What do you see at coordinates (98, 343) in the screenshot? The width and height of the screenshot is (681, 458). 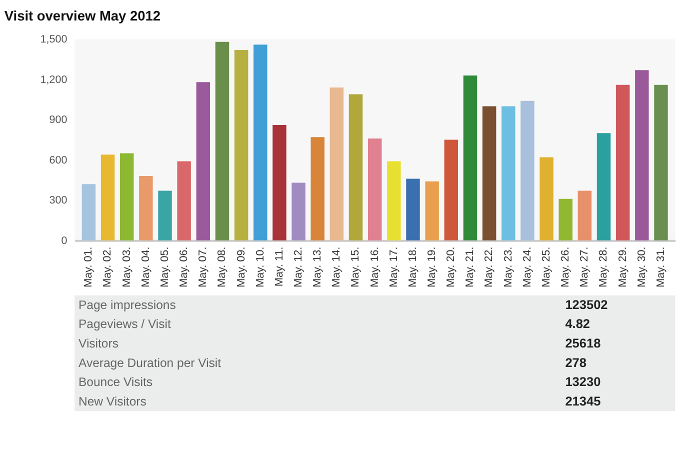 I see `text: Visitors` at bounding box center [98, 343].